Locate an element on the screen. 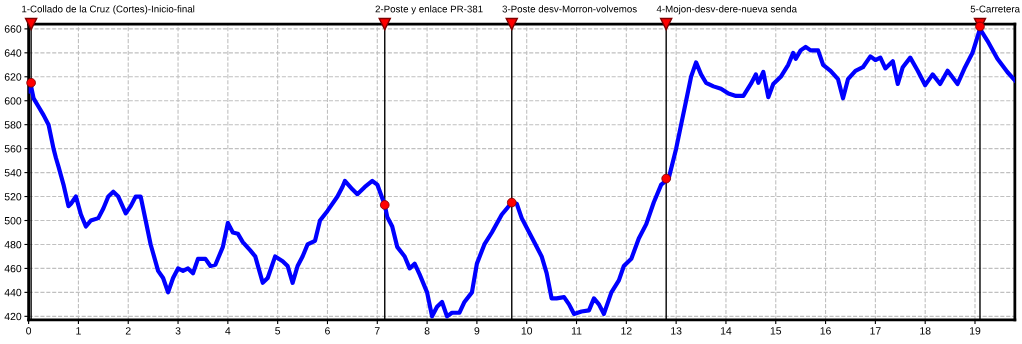  x-tick-label: 11 is located at coordinates (576, 331).